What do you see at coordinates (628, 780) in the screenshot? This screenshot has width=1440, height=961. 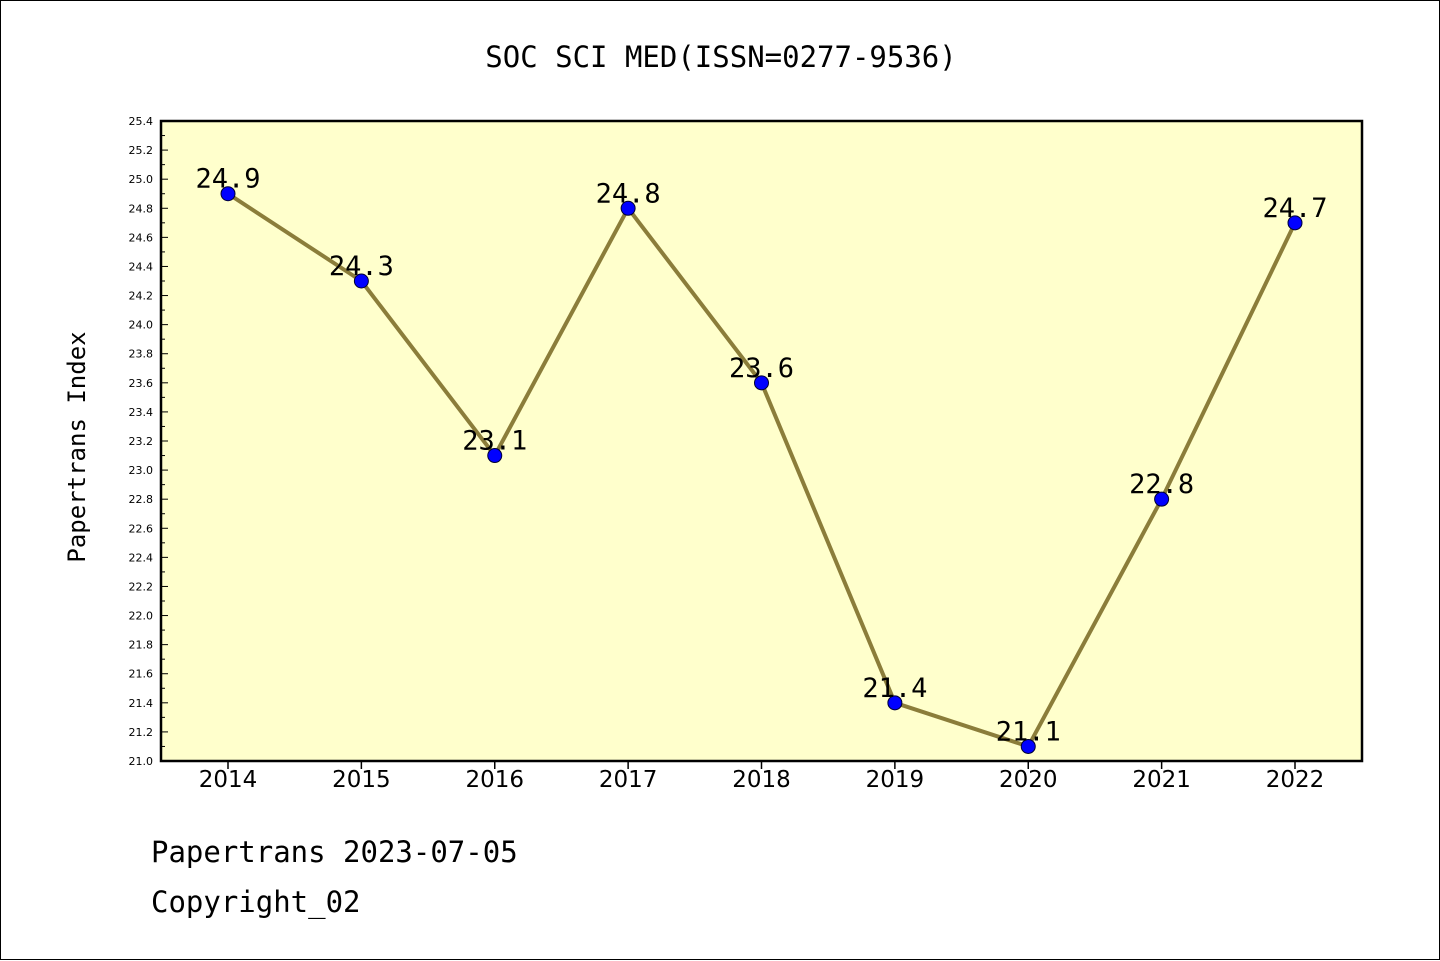 I see `x-tick-label: 2017` at bounding box center [628, 780].